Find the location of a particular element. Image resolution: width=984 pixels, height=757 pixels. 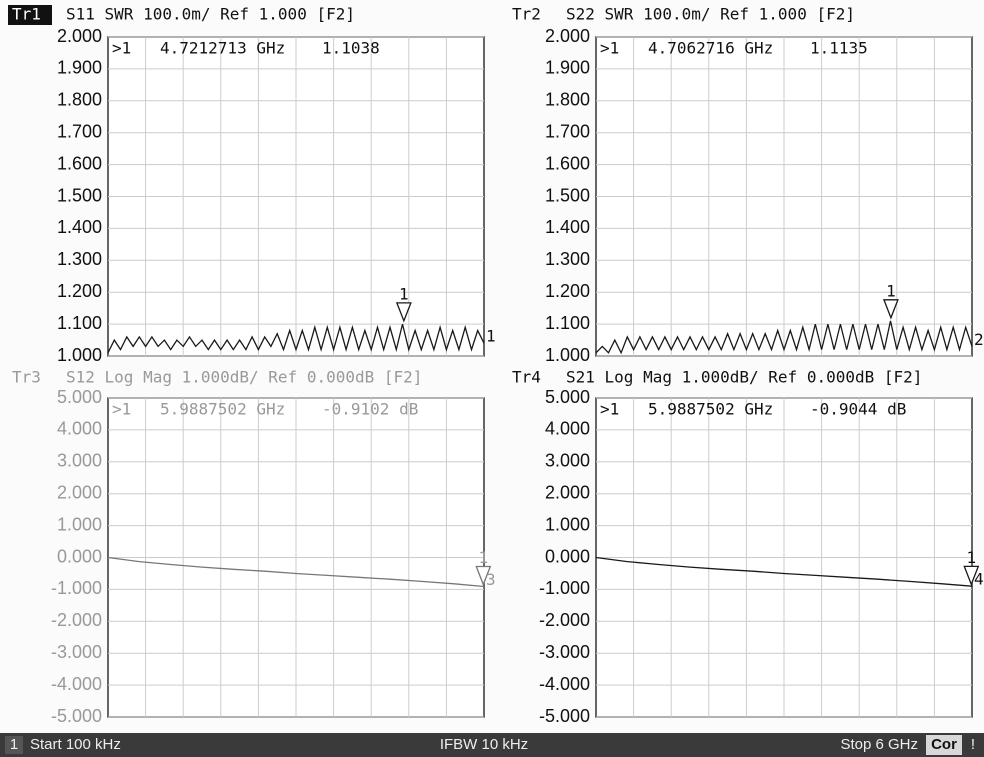

stop-frequency: Stop 6 GHz is located at coordinates (879, 744).